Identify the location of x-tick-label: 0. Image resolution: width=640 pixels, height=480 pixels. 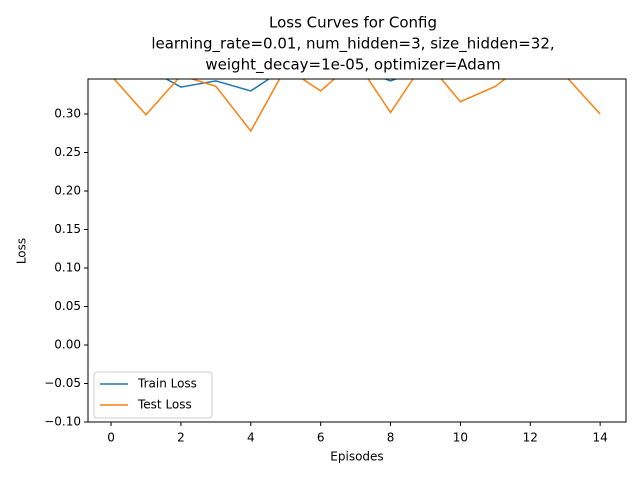
(111, 438).